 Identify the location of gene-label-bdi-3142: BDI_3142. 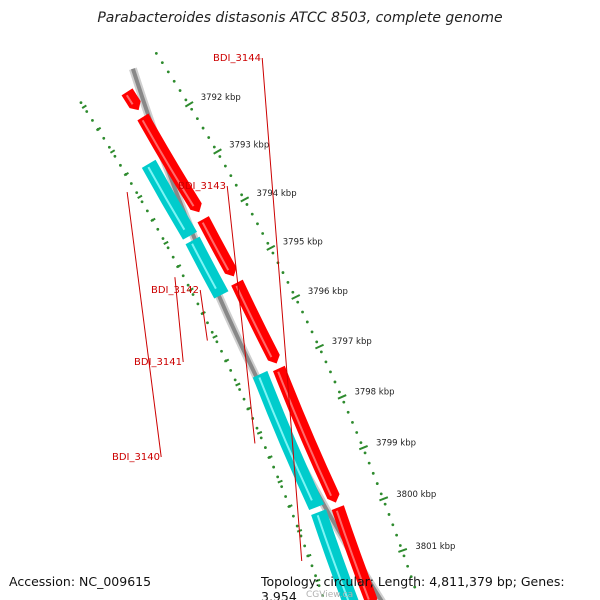
(175, 290).